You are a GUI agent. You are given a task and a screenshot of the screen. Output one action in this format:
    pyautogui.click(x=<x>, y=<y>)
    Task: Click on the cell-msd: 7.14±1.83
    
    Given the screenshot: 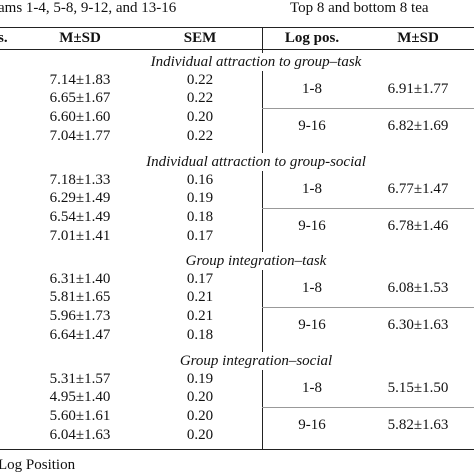 What is the action you would take?
    pyautogui.click(x=80, y=80)
    